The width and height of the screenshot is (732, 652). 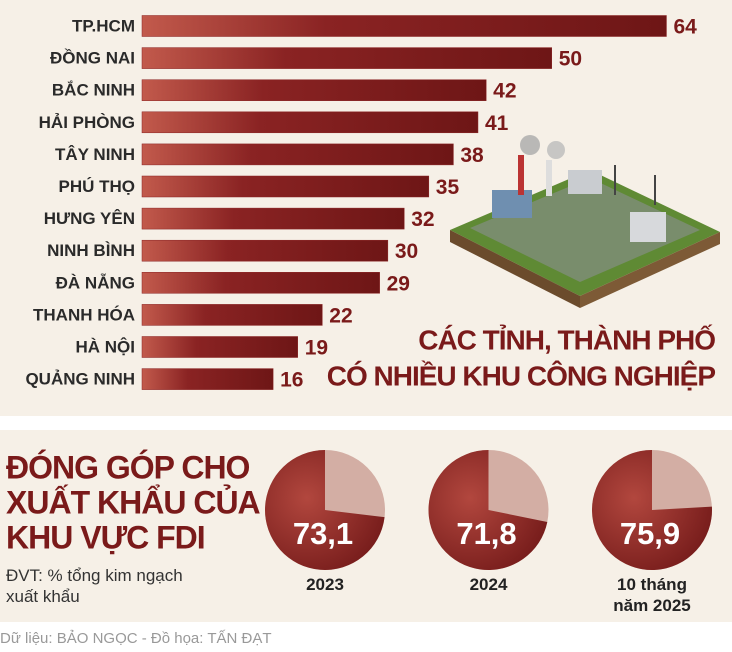 I want to click on category-label: 10 tháng năm 2025, so click(x=652, y=595).